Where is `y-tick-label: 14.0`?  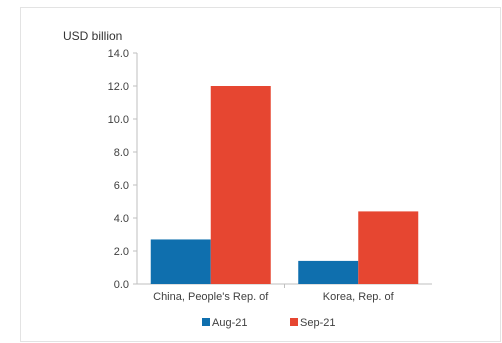 y-tick-label: 14.0 is located at coordinates (118, 54).